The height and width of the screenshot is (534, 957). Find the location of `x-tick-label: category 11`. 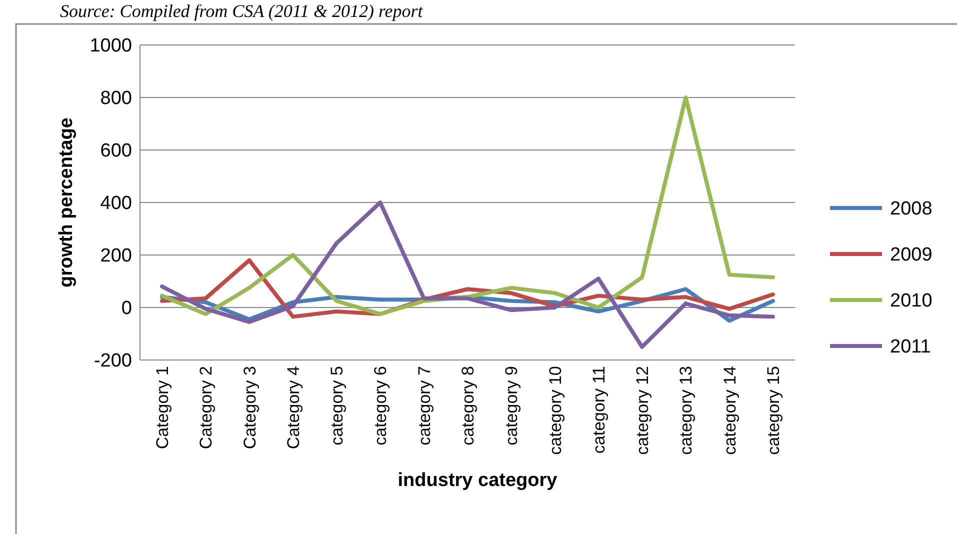

x-tick-label: category 11 is located at coordinates (598, 410).